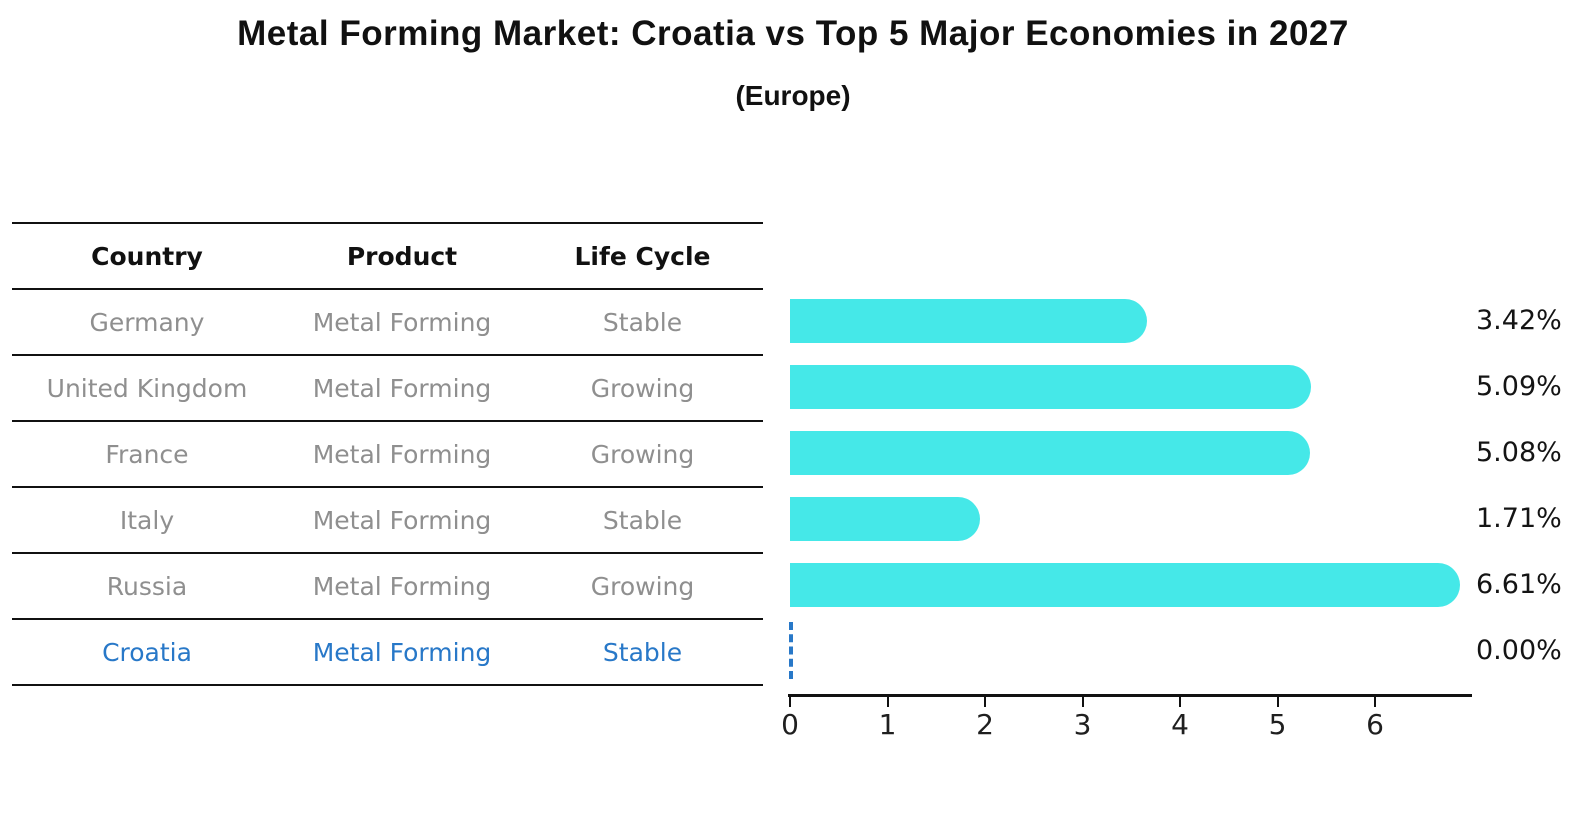  What do you see at coordinates (402, 256) in the screenshot?
I see `table-header-product: Product` at bounding box center [402, 256].